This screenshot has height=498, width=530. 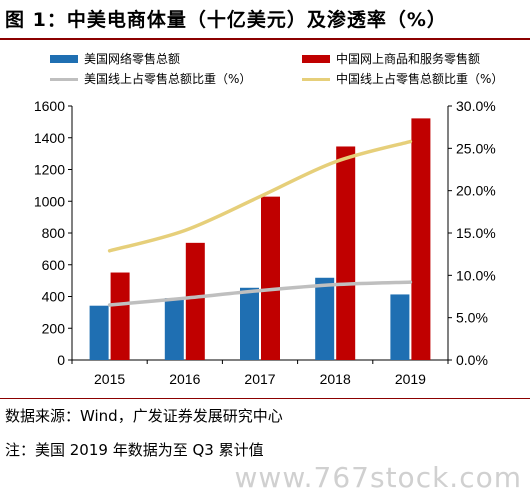 I want to click on y-tick-label-right: 5.0%, so click(x=472, y=318).